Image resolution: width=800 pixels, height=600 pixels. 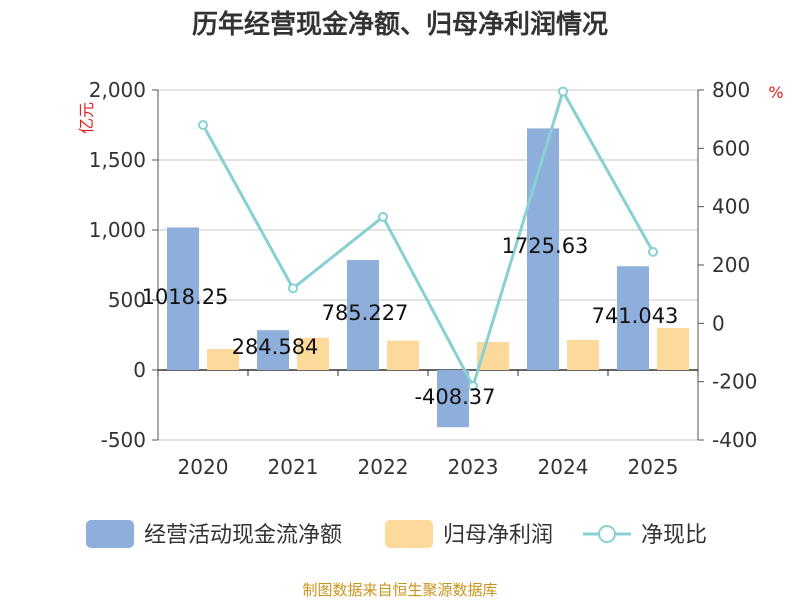 What do you see at coordinates (383, 467) in the screenshot?
I see `x-axis-tick-label: 2022` at bounding box center [383, 467].